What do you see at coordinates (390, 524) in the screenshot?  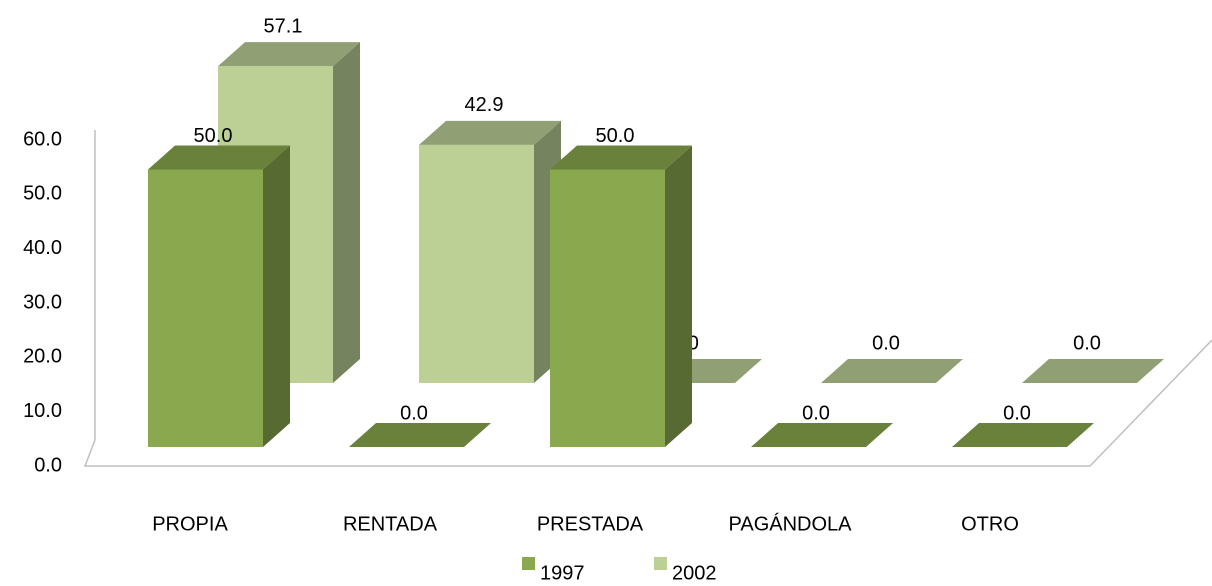 I see `x-tick-label: RENTADA` at bounding box center [390, 524].